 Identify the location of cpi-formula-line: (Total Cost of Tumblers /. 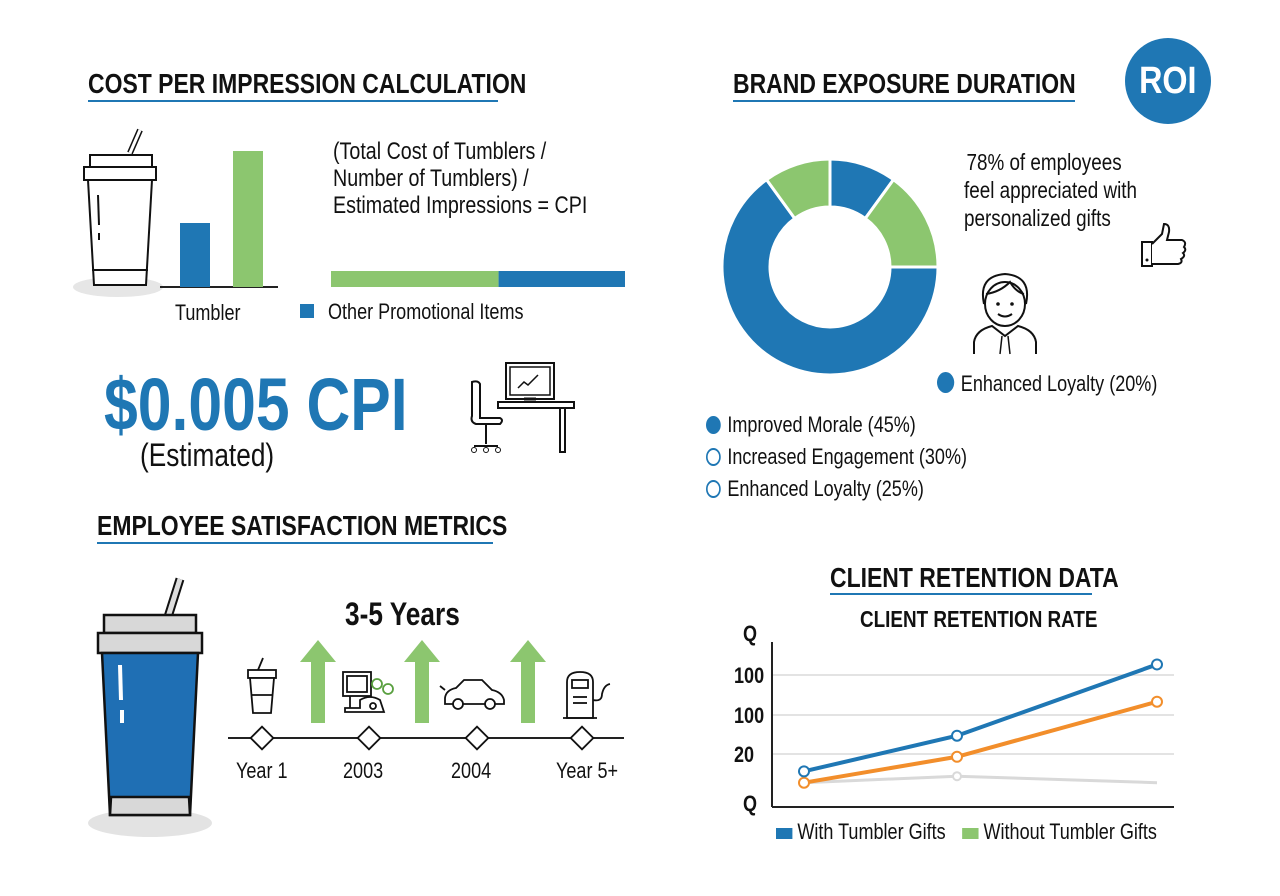
(440, 151).